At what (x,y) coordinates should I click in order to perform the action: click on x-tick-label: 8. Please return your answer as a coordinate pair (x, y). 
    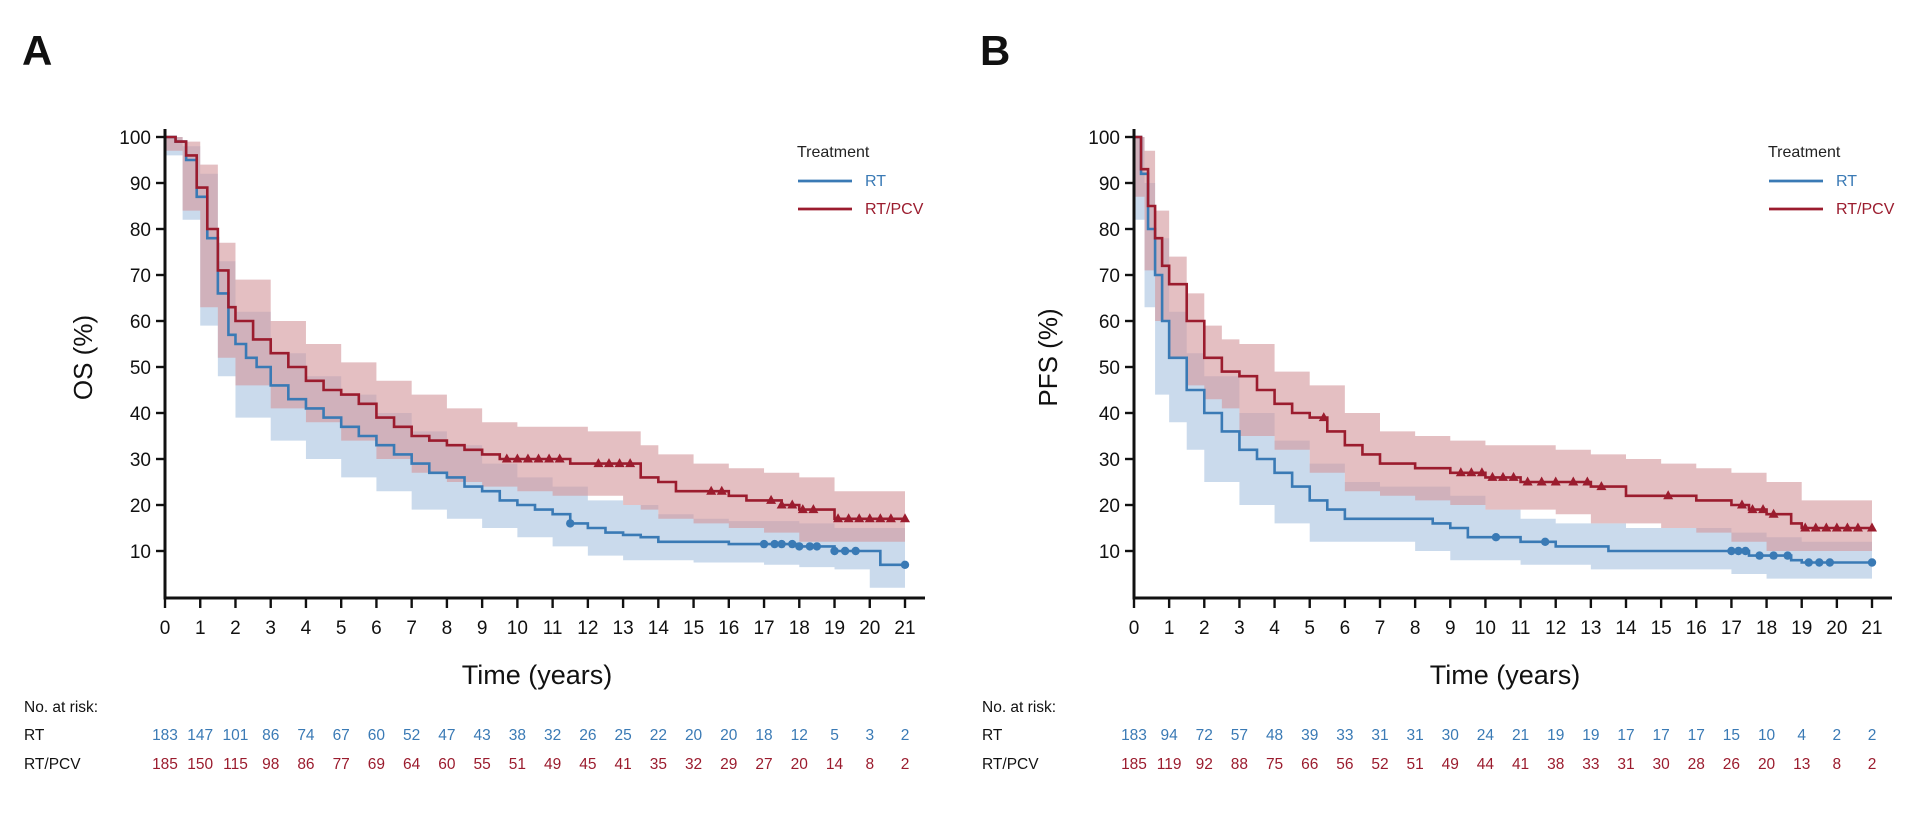
    Looking at the image, I should click on (447, 628).